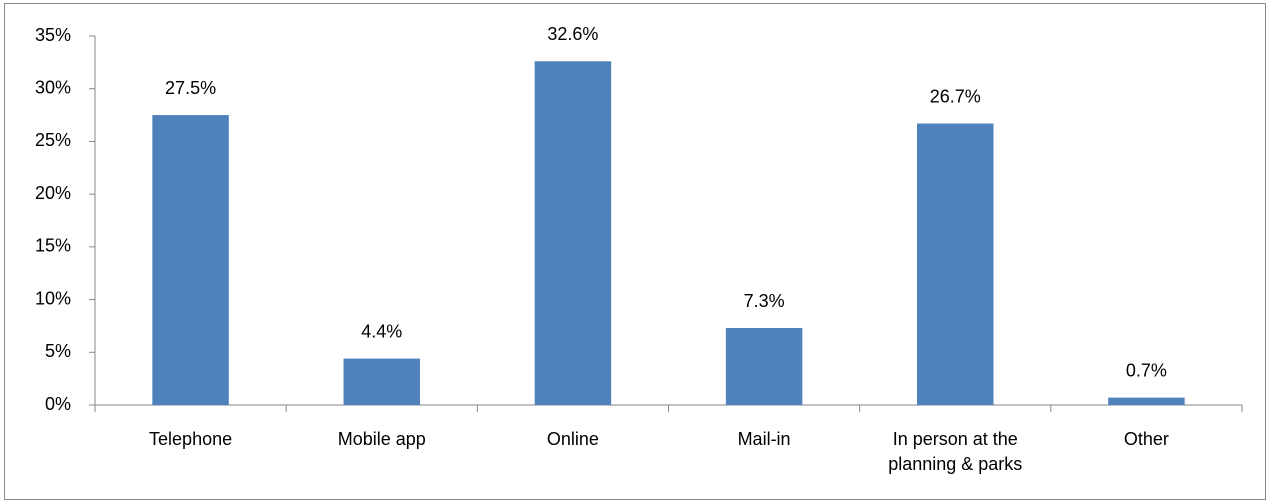  Describe the element at coordinates (572, 34) in the screenshot. I see `data-label: 32.6%` at that location.